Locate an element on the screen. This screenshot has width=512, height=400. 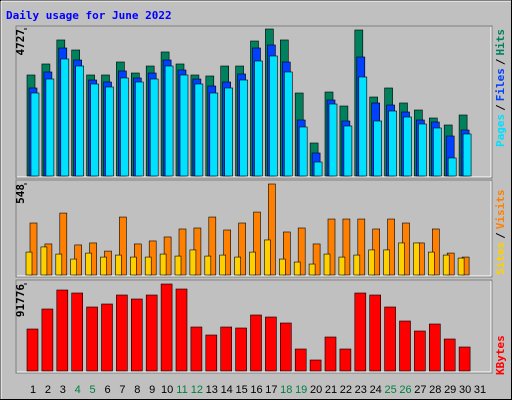
x-tick-label: 28 is located at coordinates (435, 390).